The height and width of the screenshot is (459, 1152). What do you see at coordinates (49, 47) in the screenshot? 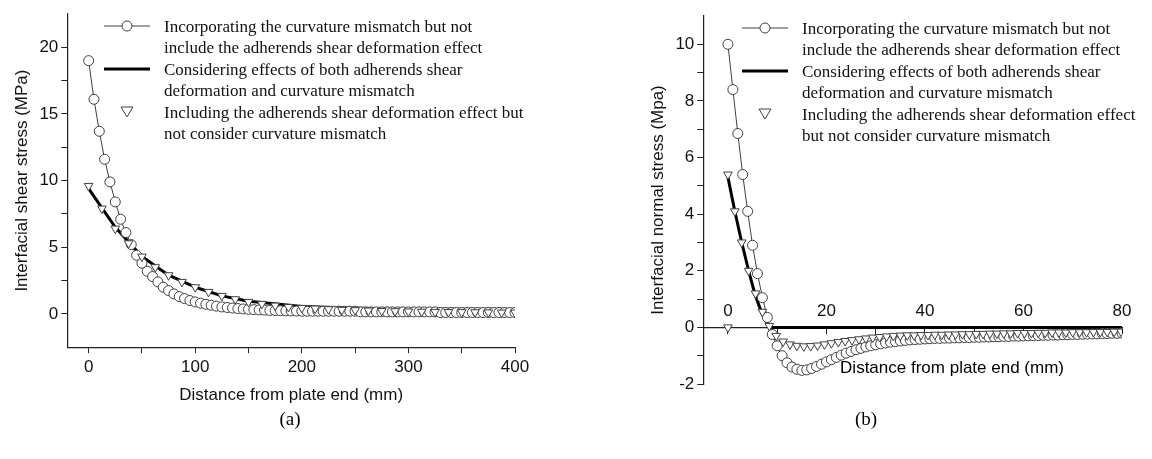
I see `y-tick-label: 20` at bounding box center [49, 47].